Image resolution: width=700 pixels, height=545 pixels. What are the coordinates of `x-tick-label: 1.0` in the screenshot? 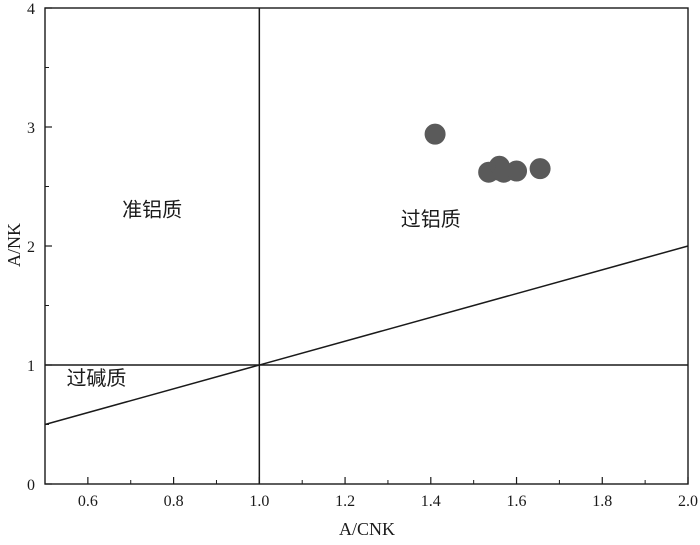 It's located at (259, 501).